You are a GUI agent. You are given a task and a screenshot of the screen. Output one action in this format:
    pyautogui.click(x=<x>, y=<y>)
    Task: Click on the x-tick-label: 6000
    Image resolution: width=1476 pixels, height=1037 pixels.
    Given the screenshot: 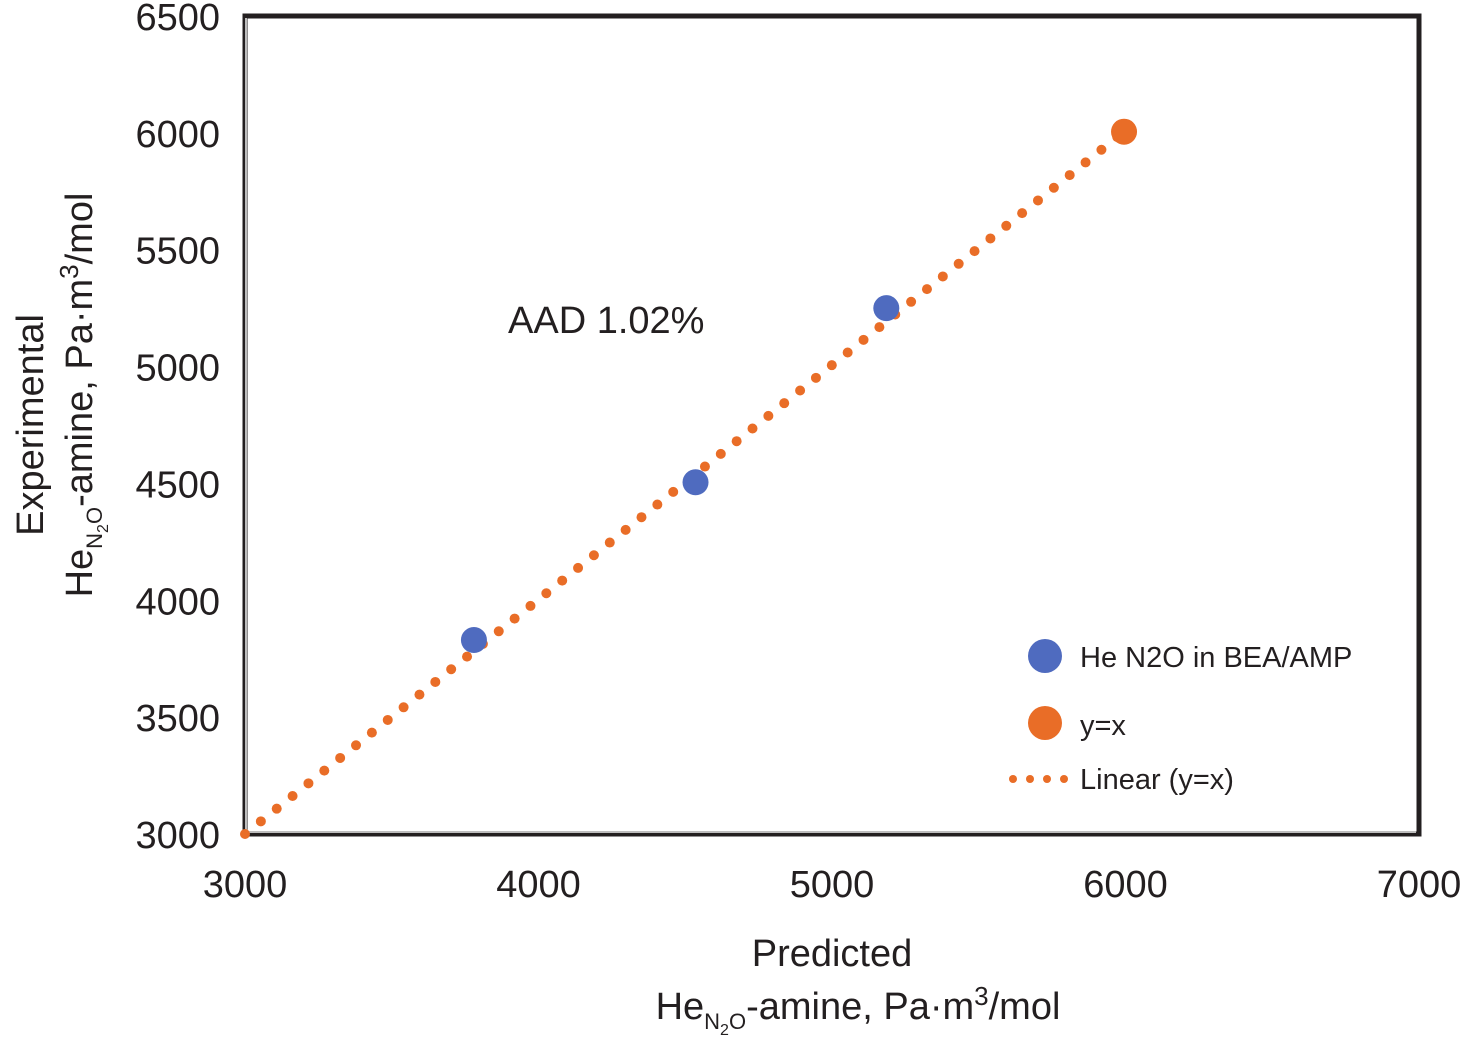 What is the action you would take?
    pyautogui.click(x=1125, y=885)
    